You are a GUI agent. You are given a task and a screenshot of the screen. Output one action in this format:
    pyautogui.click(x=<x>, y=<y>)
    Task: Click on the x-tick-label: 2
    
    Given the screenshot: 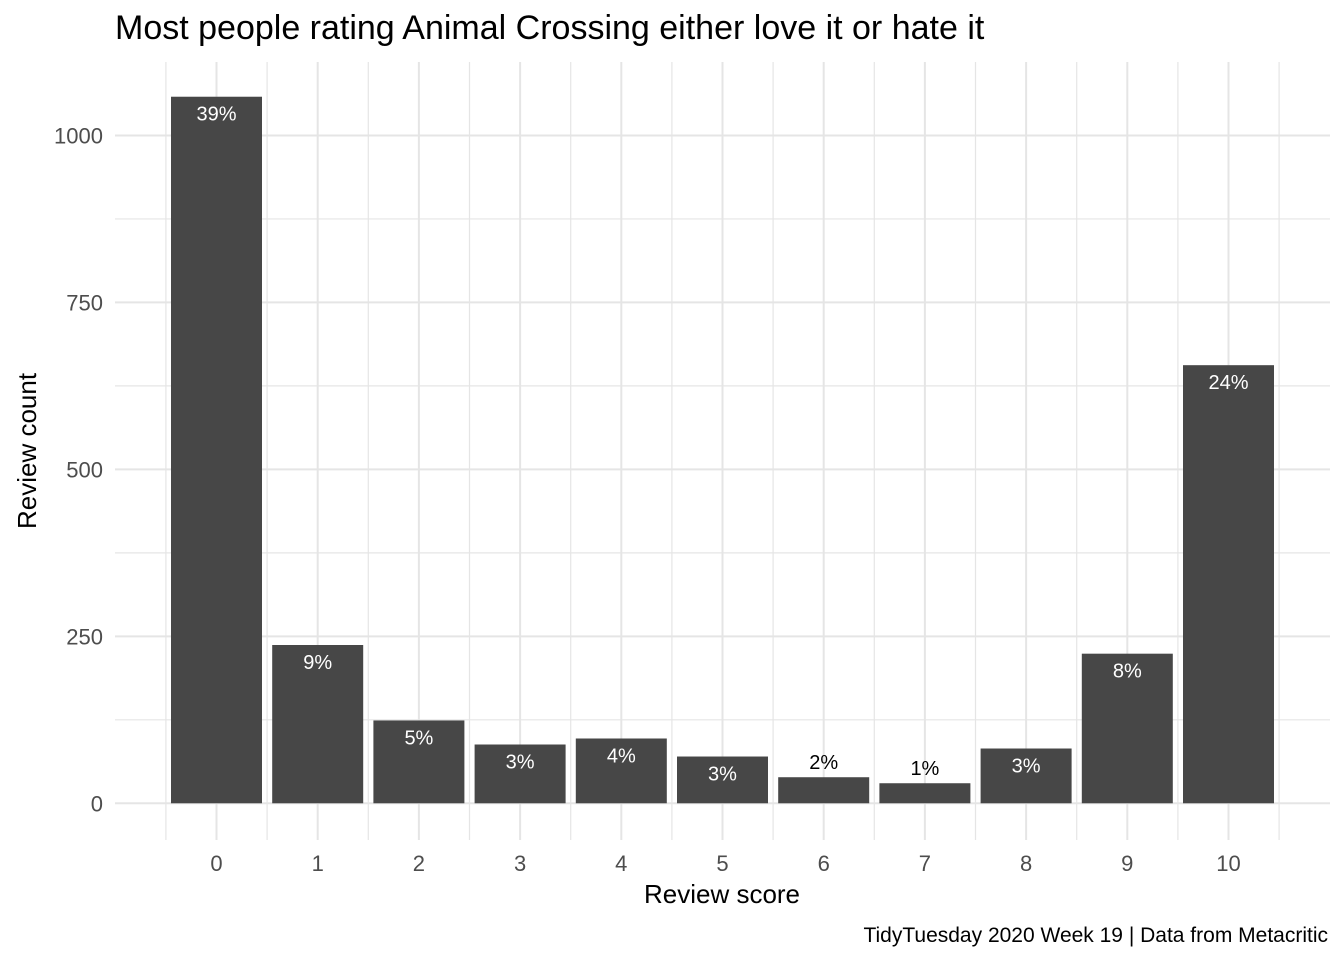 What is the action you would take?
    pyautogui.click(x=419, y=863)
    